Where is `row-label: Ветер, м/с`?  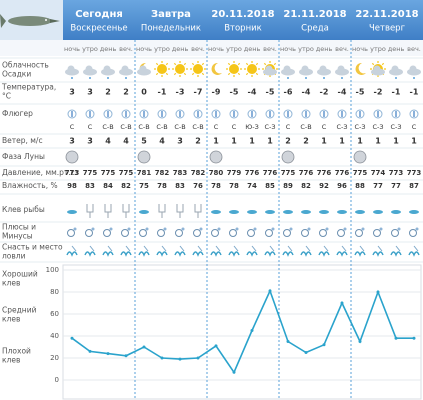 row-label: Ветер, м/с is located at coordinates (22, 140).